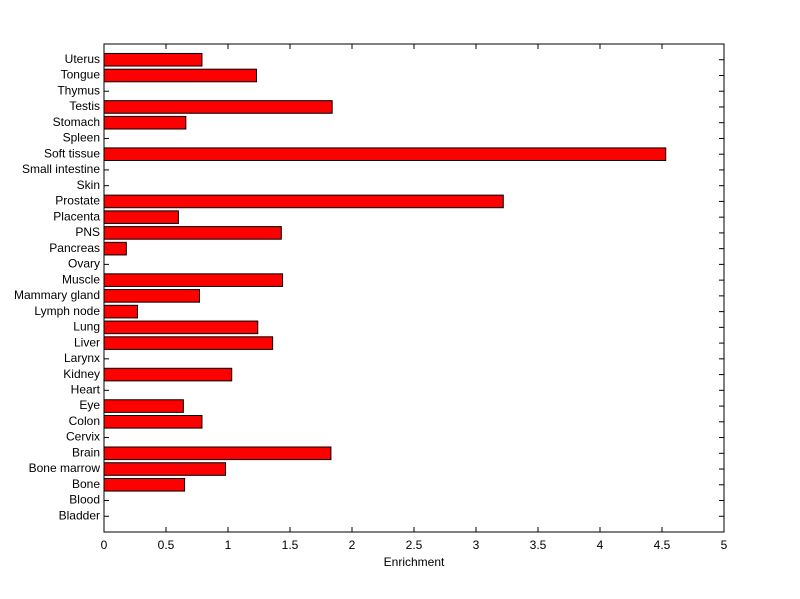 The height and width of the screenshot is (599, 800). What do you see at coordinates (352, 545) in the screenshot?
I see `x-tick-label: 2` at bounding box center [352, 545].